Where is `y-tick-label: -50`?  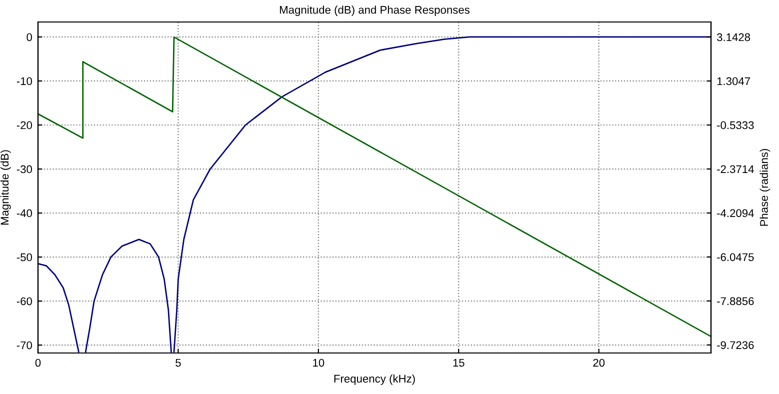 y-tick-label: -50 is located at coordinates (24, 257).